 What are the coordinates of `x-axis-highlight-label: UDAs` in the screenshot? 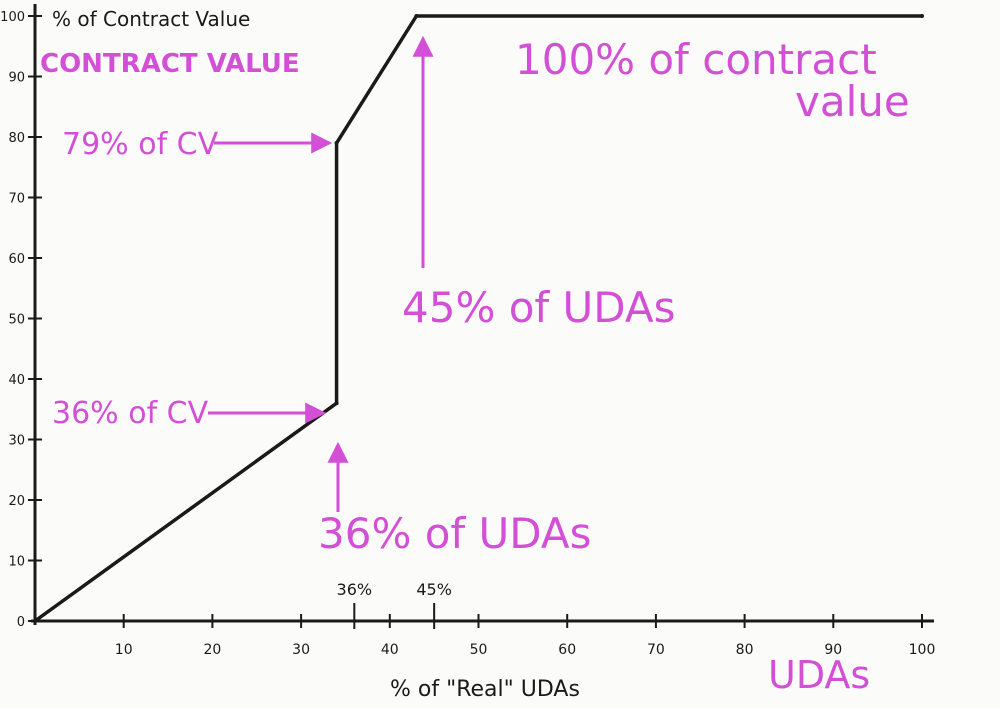 It's located at (819, 675).